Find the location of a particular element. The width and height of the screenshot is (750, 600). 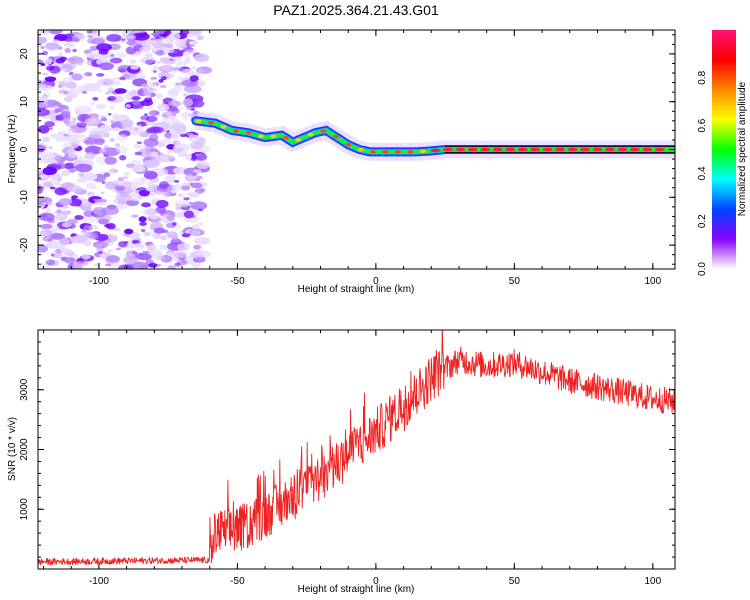

spectrogram-y-tick-label: 20 is located at coordinates (24, 54).